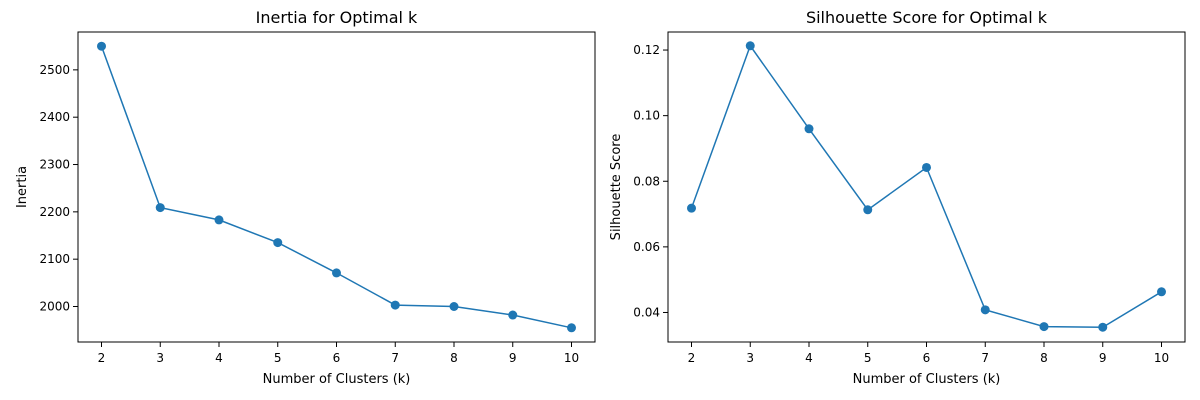 The width and height of the screenshot is (1200, 400). Describe the element at coordinates (616, 187) in the screenshot. I see `silhouette-y-axis-label: Silhouette Score` at that location.